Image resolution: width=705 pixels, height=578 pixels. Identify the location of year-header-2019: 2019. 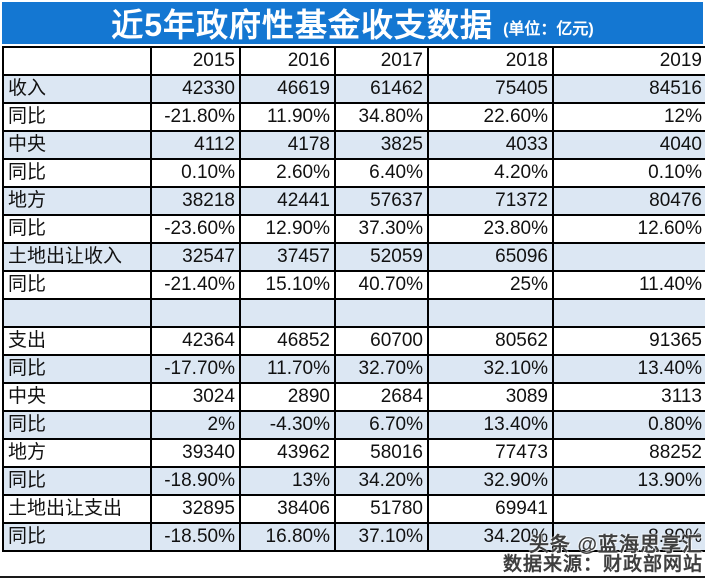
(628, 61).